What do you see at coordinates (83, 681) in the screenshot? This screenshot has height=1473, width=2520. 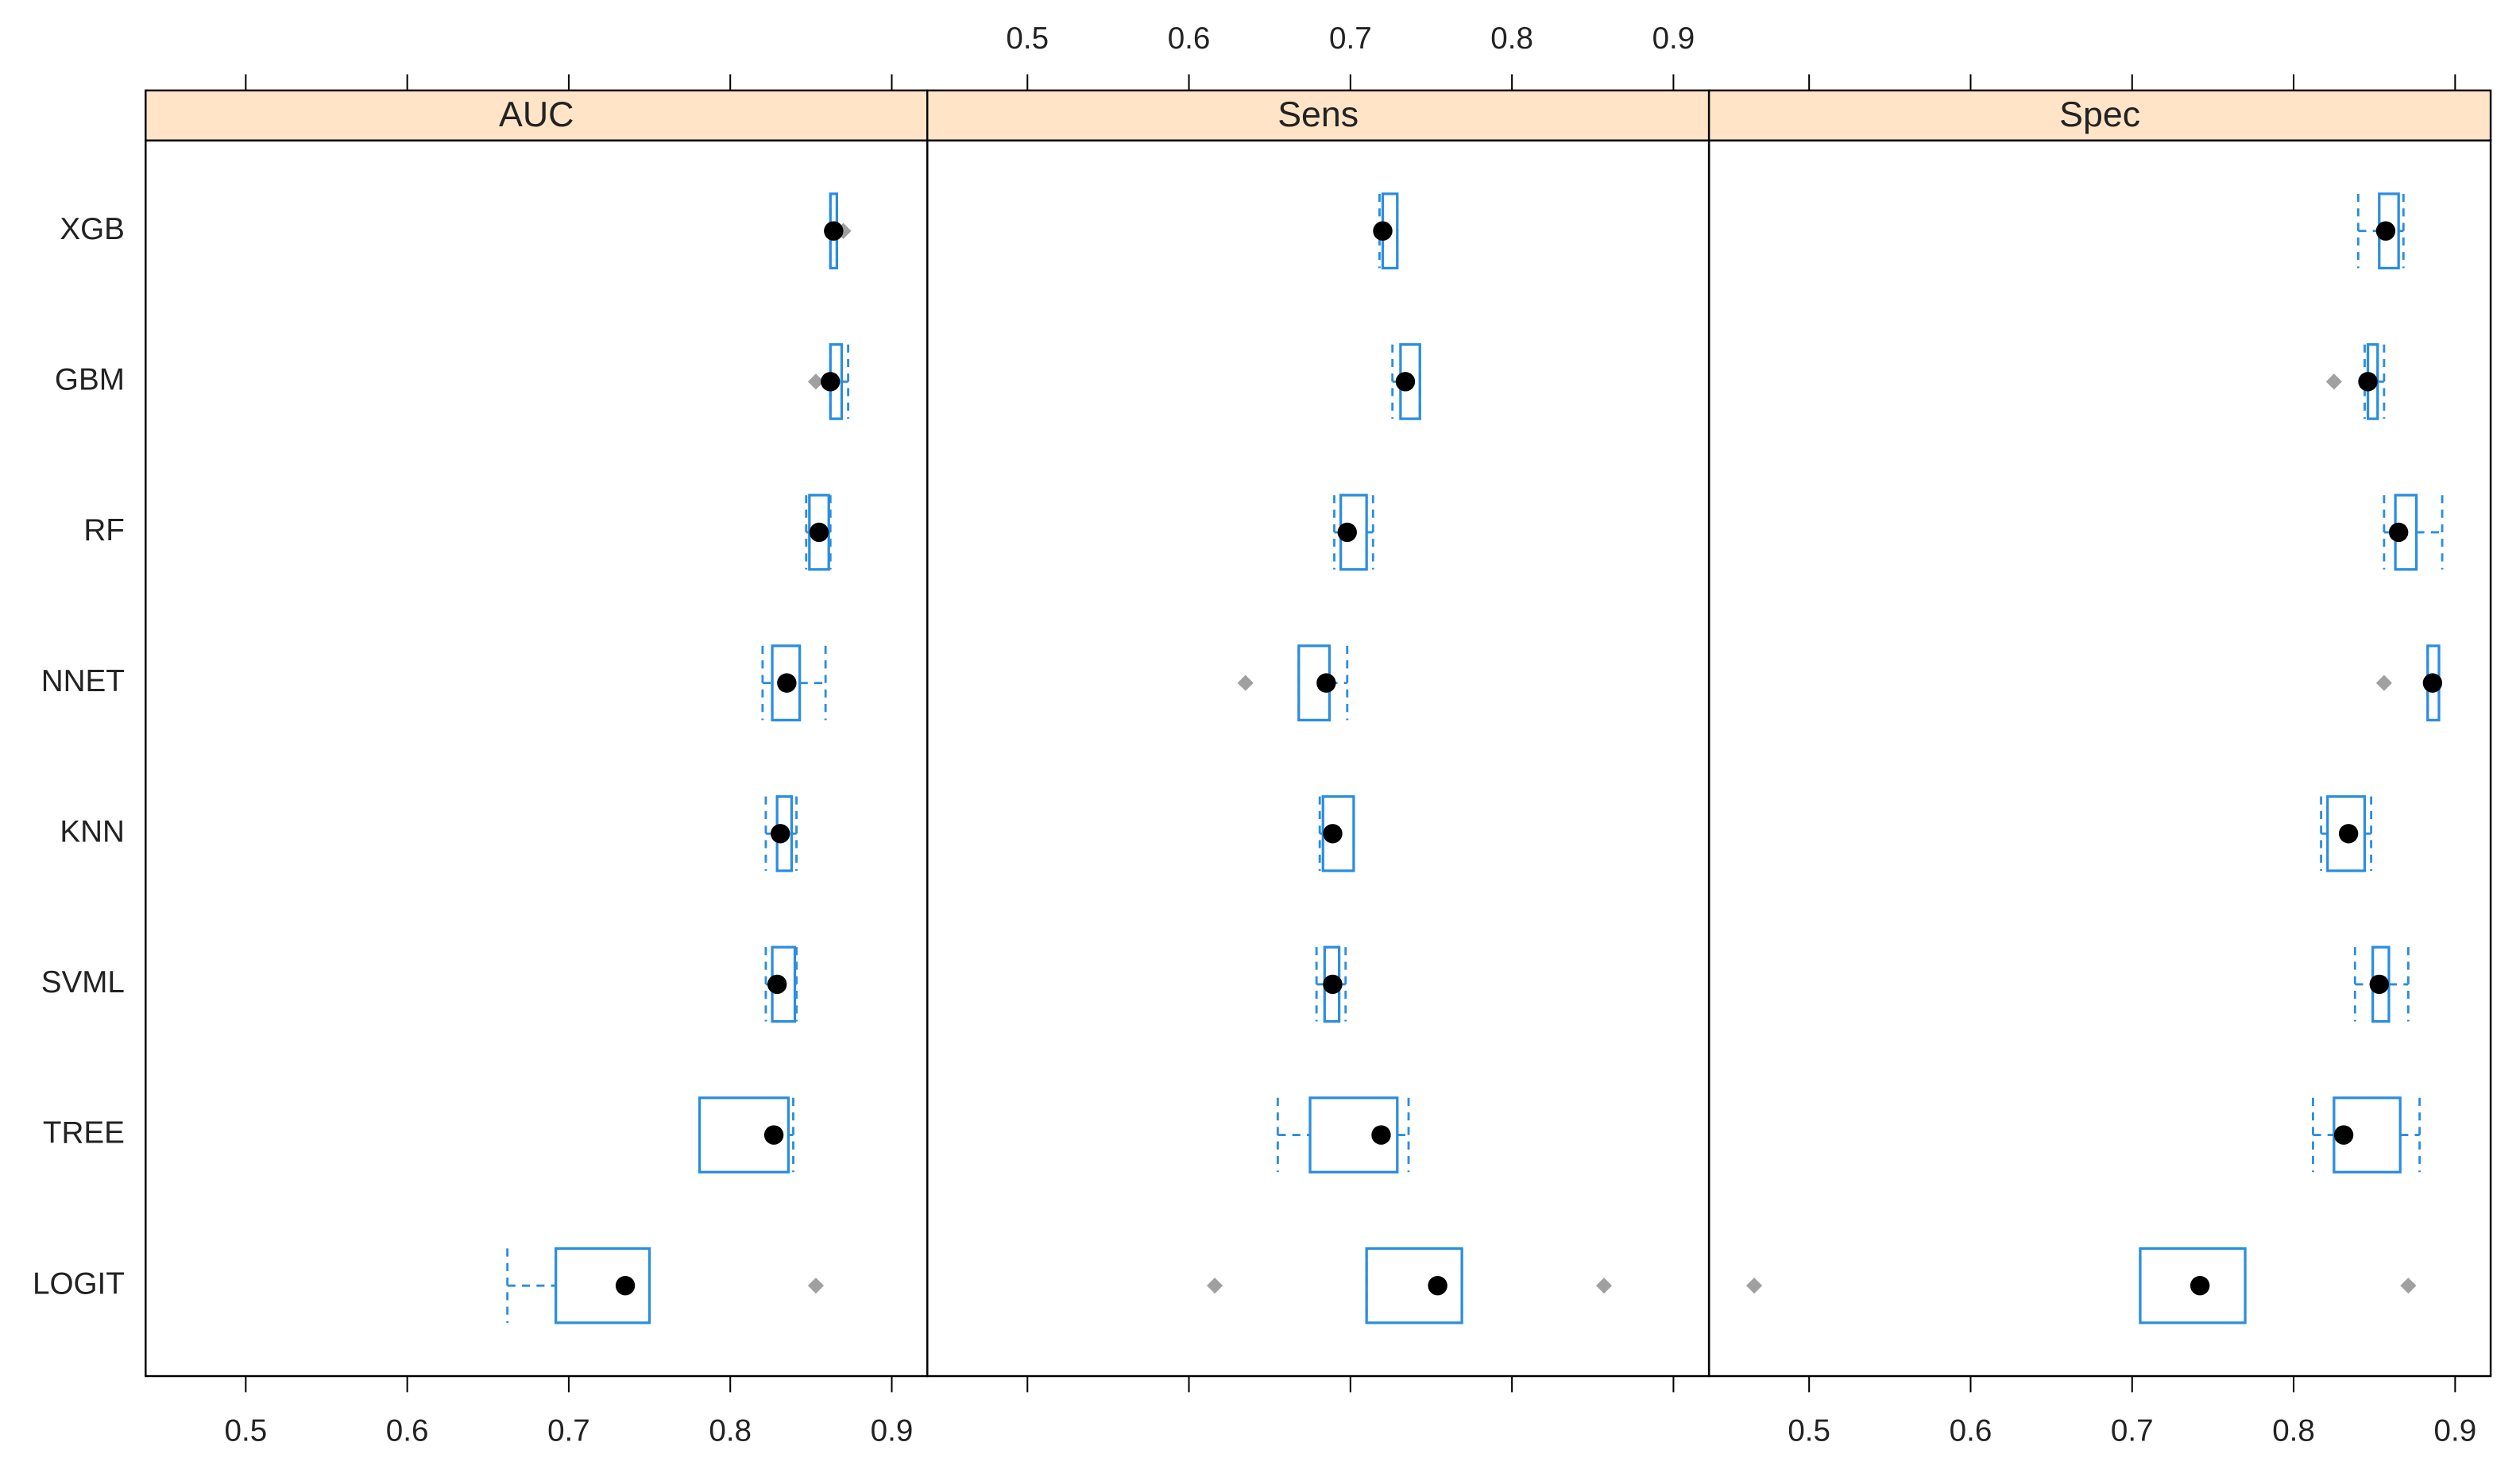 I see `y-tick-label: NNET` at bounding box center [83, 681].